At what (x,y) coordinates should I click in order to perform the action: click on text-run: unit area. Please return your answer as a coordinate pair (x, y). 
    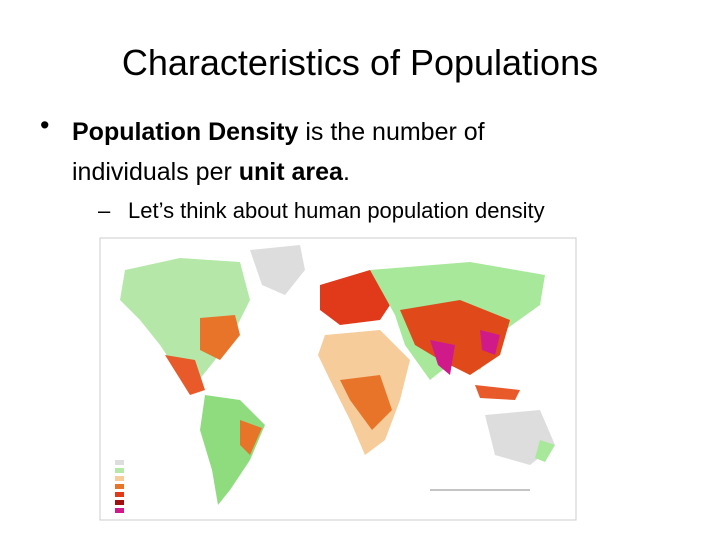
    Looking at the image, I should click on (290, 172).